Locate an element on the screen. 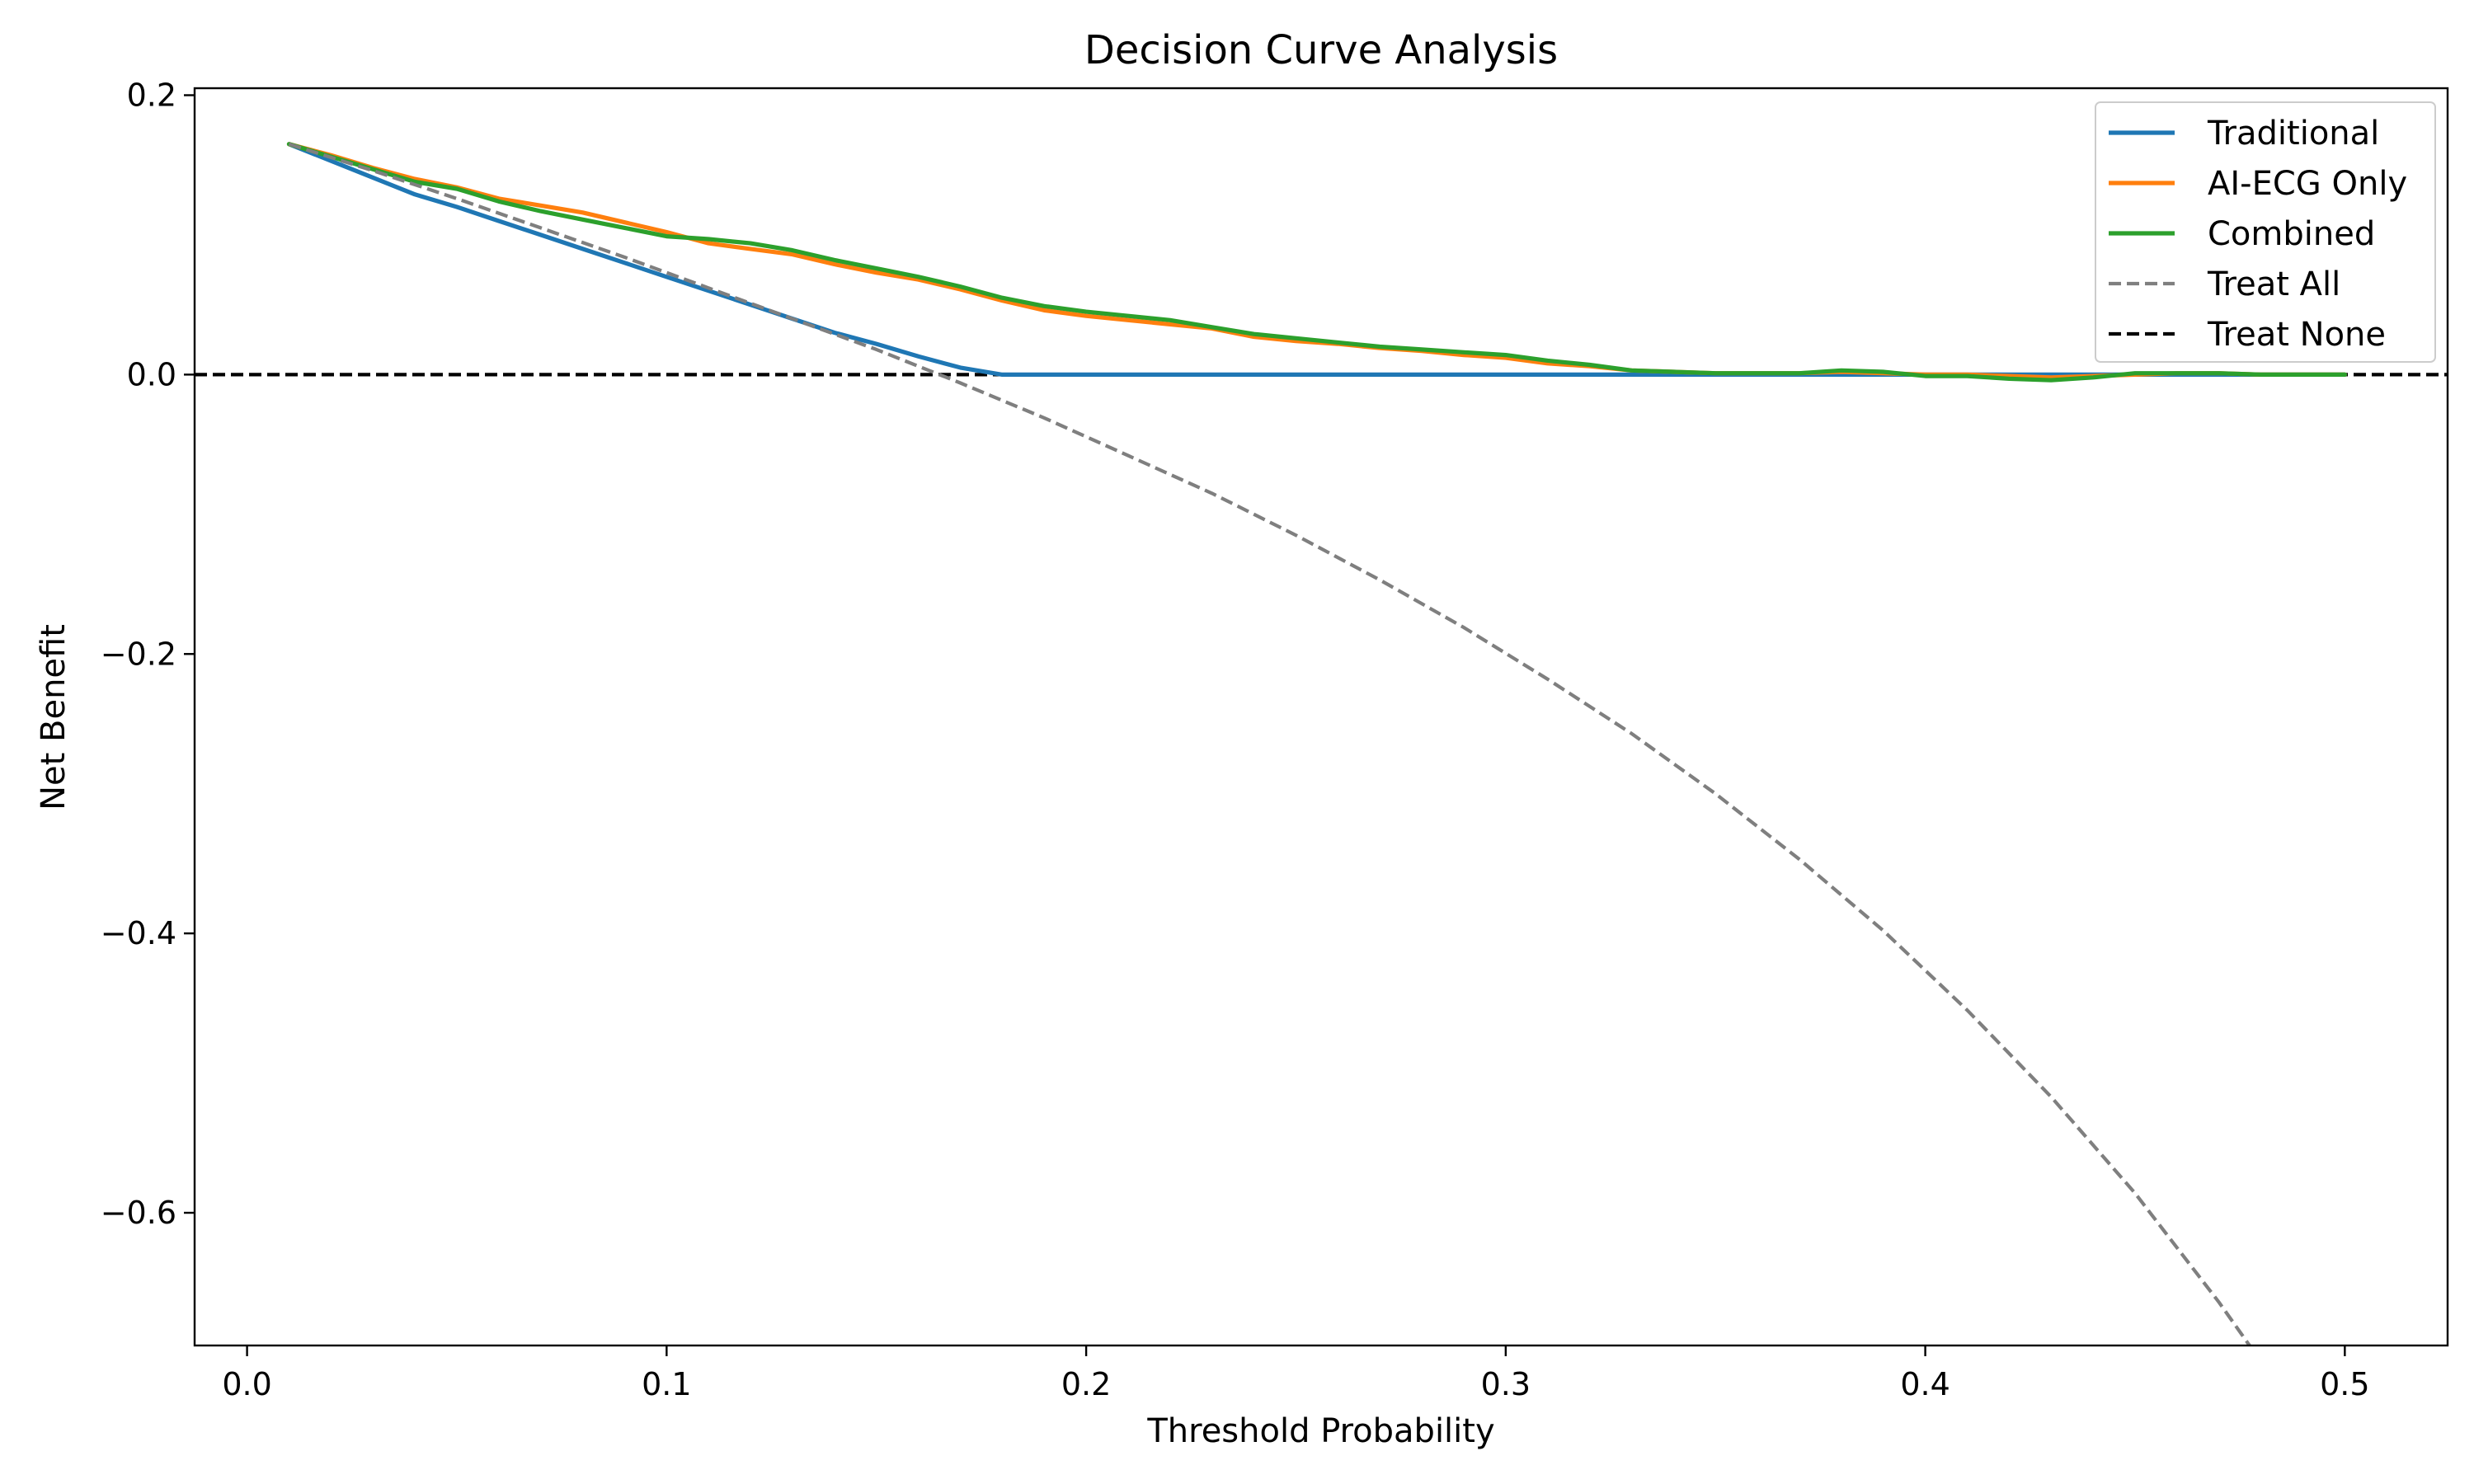  legend-frame is located at coordinates (2265, 232).